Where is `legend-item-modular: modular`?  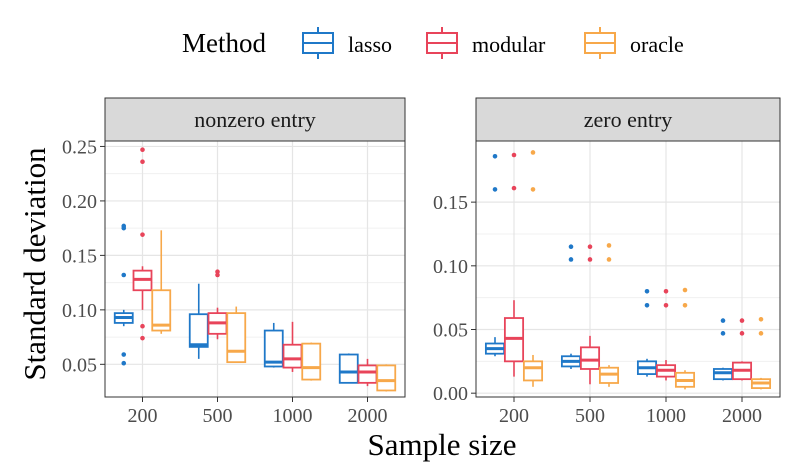
legend-item-modular: modular is located at coordinates (486, 43).